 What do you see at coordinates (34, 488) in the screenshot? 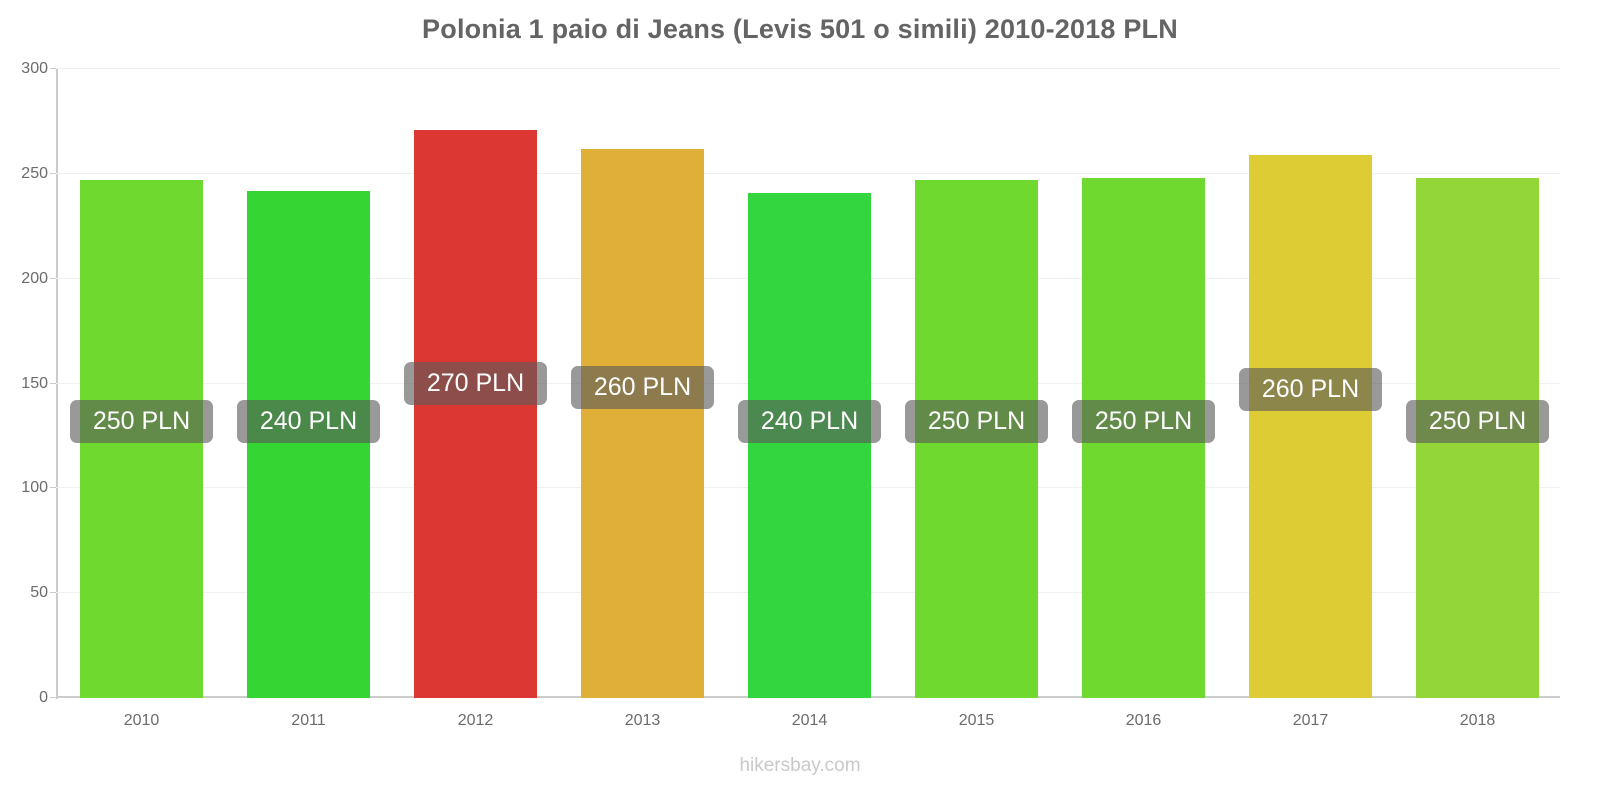
I see `y-tick-label-100: 100` at bounding box center [34, 488].